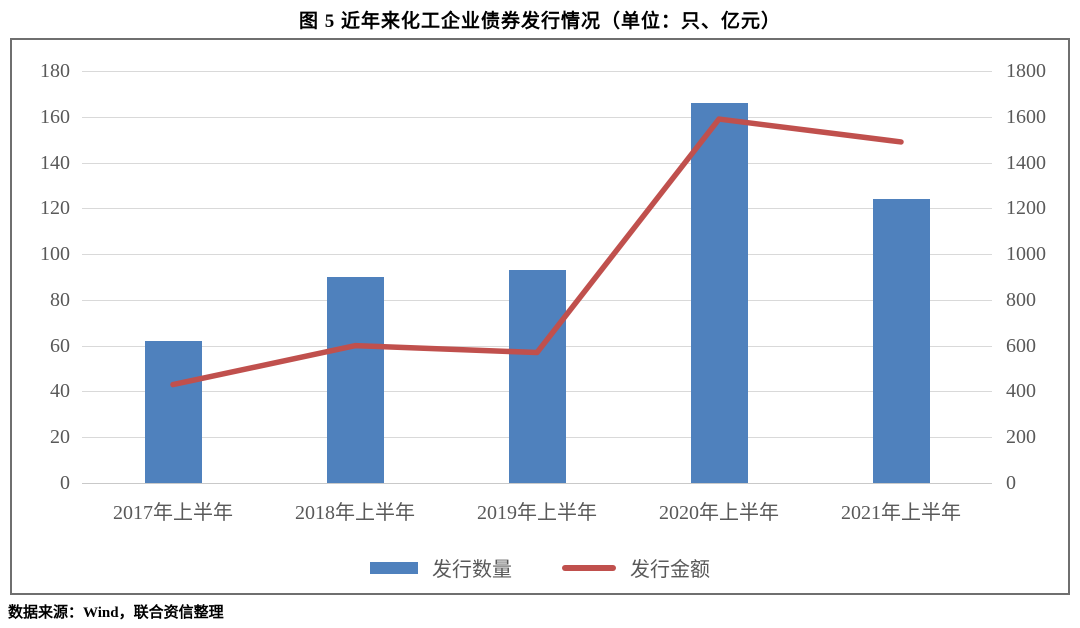 This screenshot has width=1080, height=628. I want to click on bar-2019年上半年, so click(537, 376).